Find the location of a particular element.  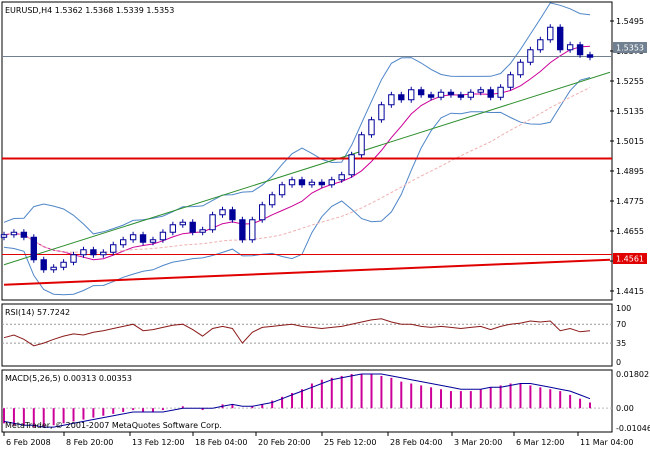

current-price-box is located at coordinates (630, 47).